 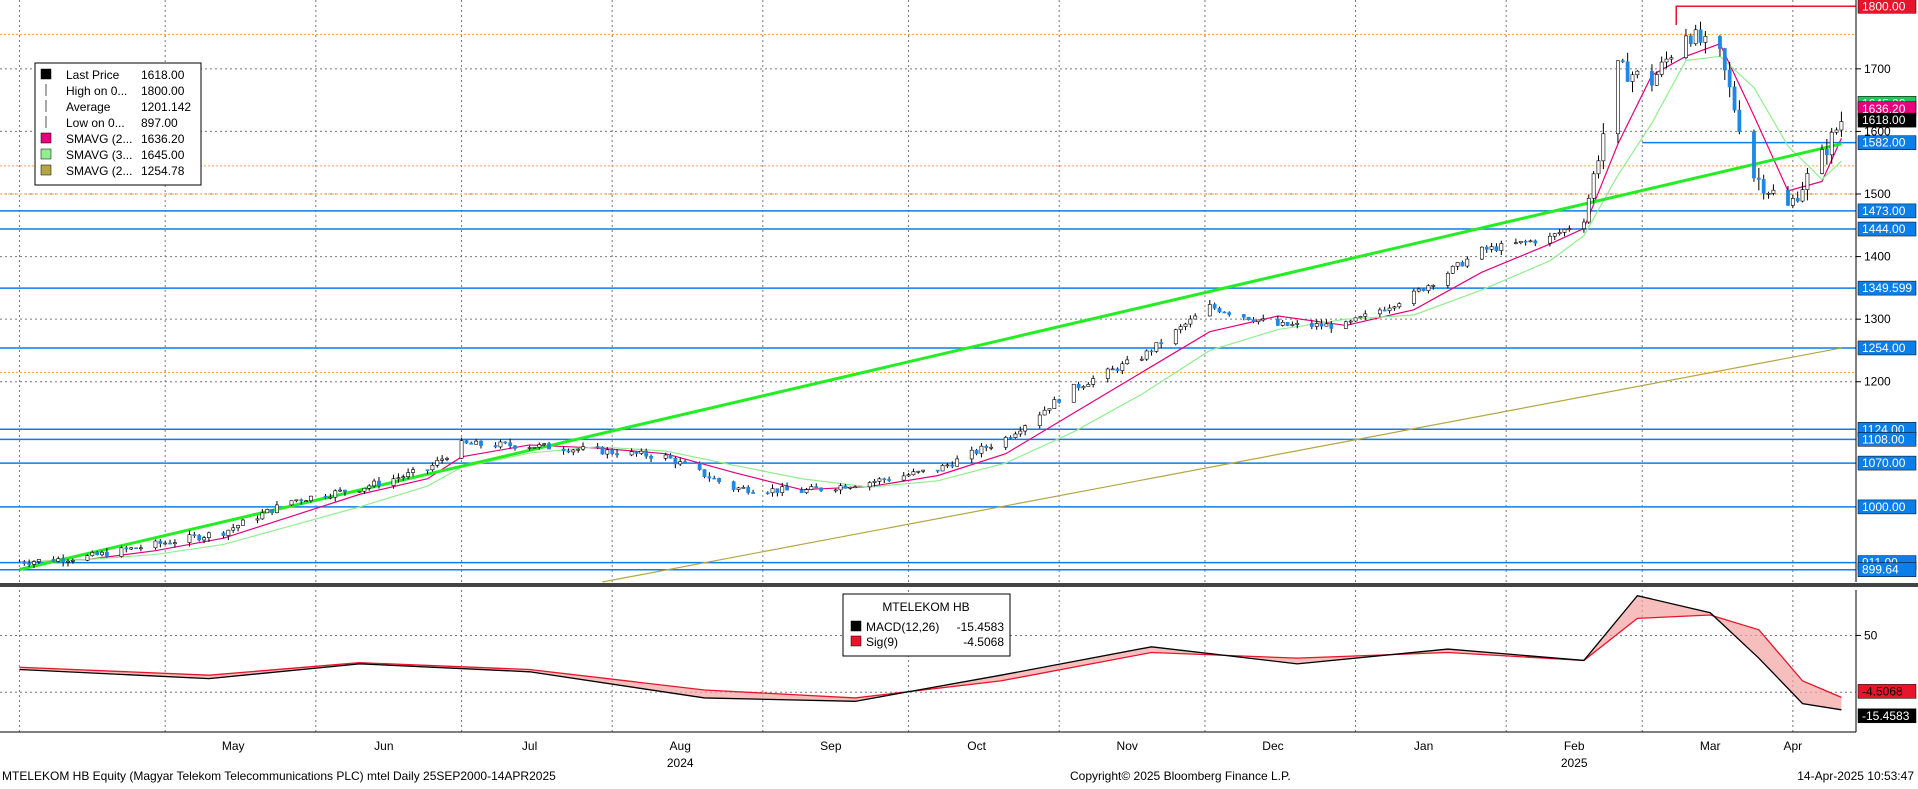 What do you see at coordinates (925, 607) in the screenshot?
I see `macd-legend-title: MTELEKOM HB` at bounding box center [925, 607].